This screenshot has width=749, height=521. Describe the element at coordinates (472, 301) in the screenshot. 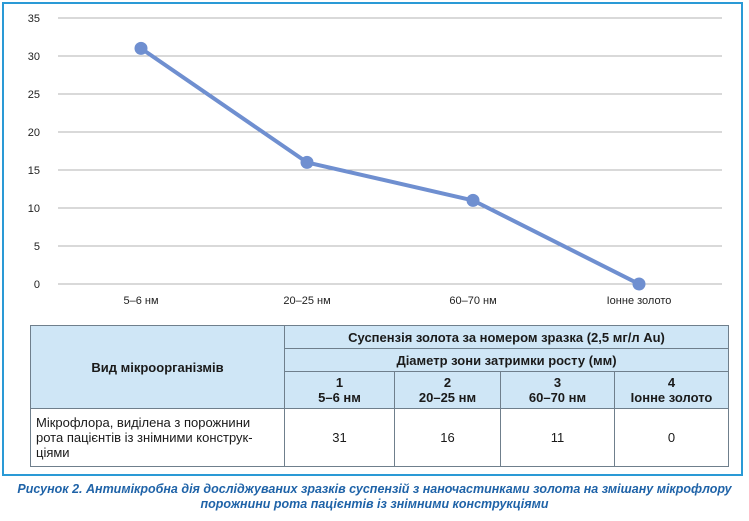

I see `x-tick-label: 60–70 нм` at that location.